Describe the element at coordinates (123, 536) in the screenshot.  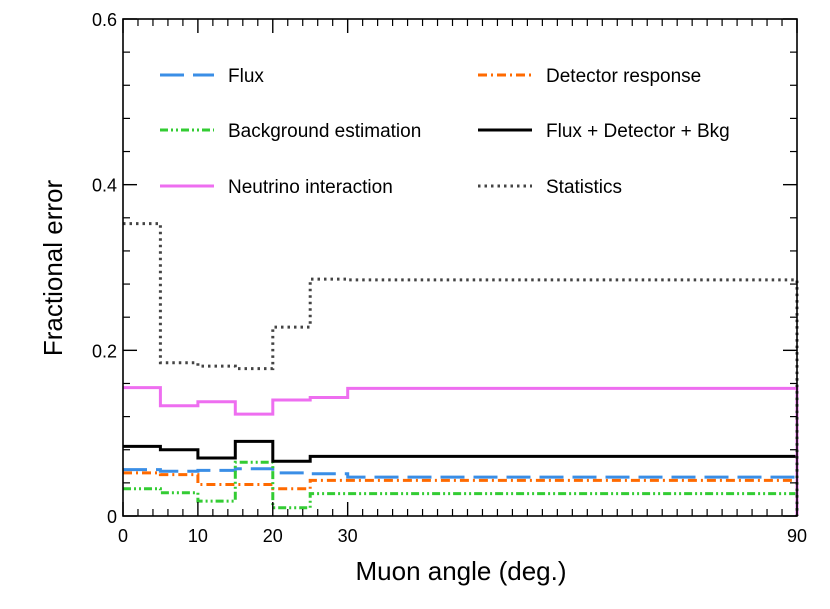
I see `x-tick-label: 0` at that location.